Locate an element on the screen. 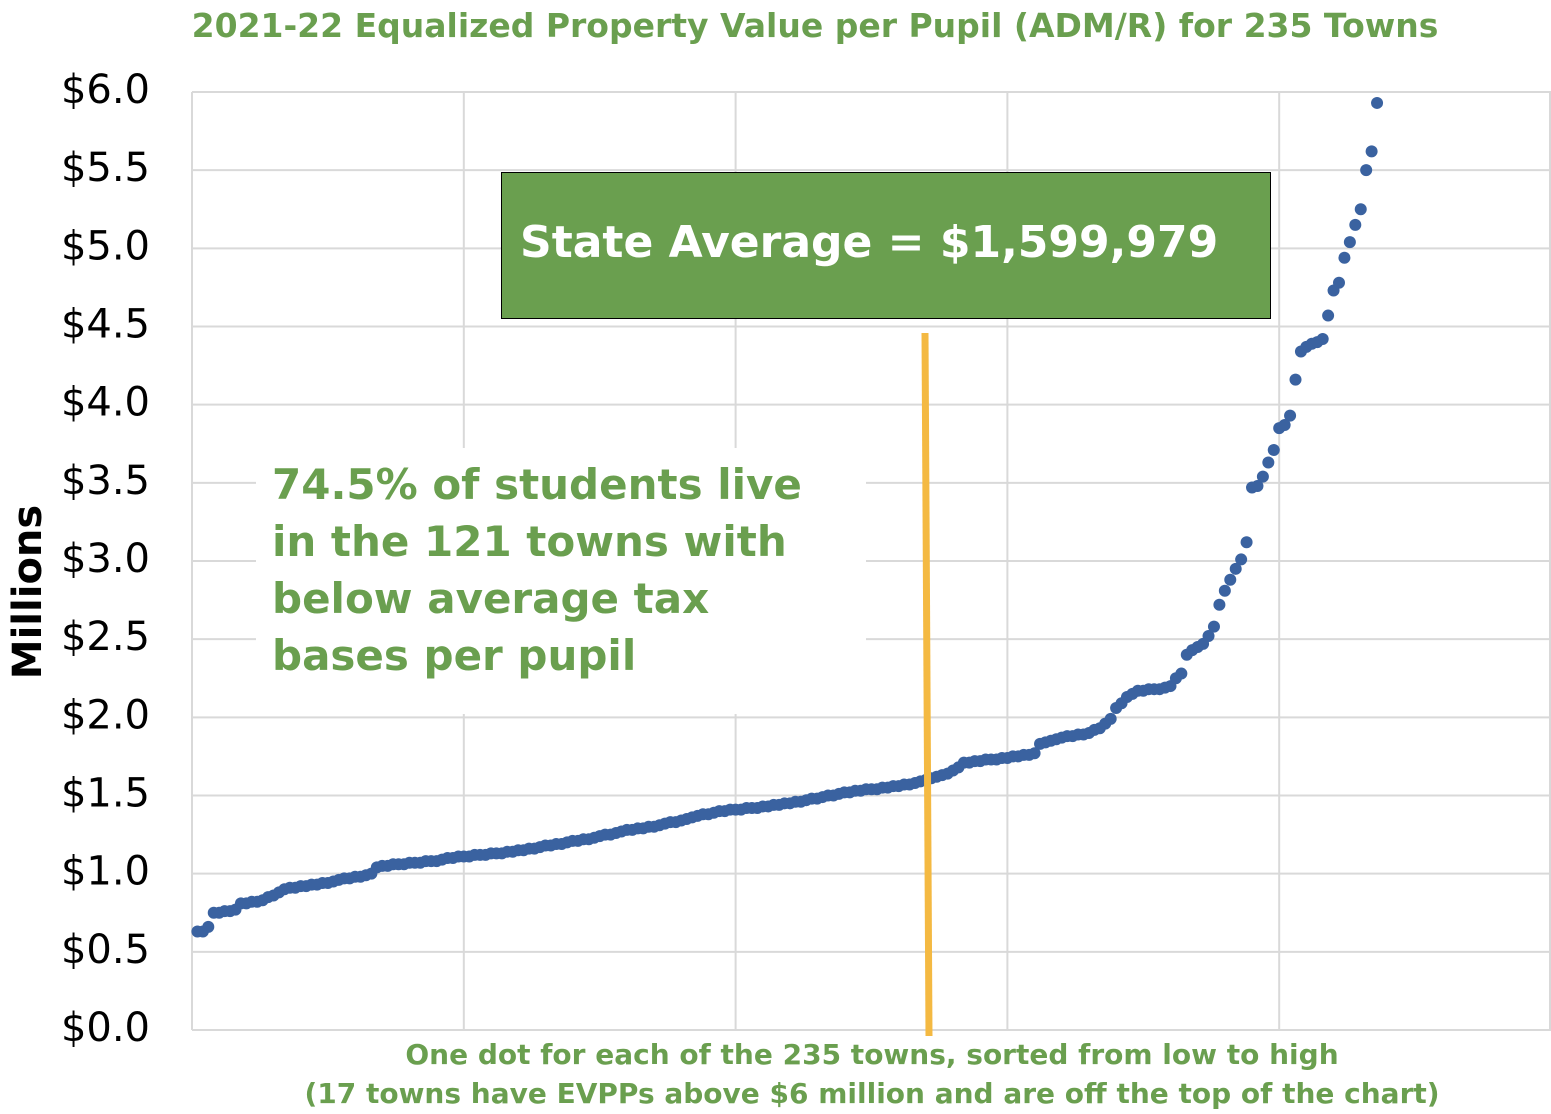 The height and width of the screenshot is (1114, 1551). note-line: below average tax is located at coordinates (491, 598).